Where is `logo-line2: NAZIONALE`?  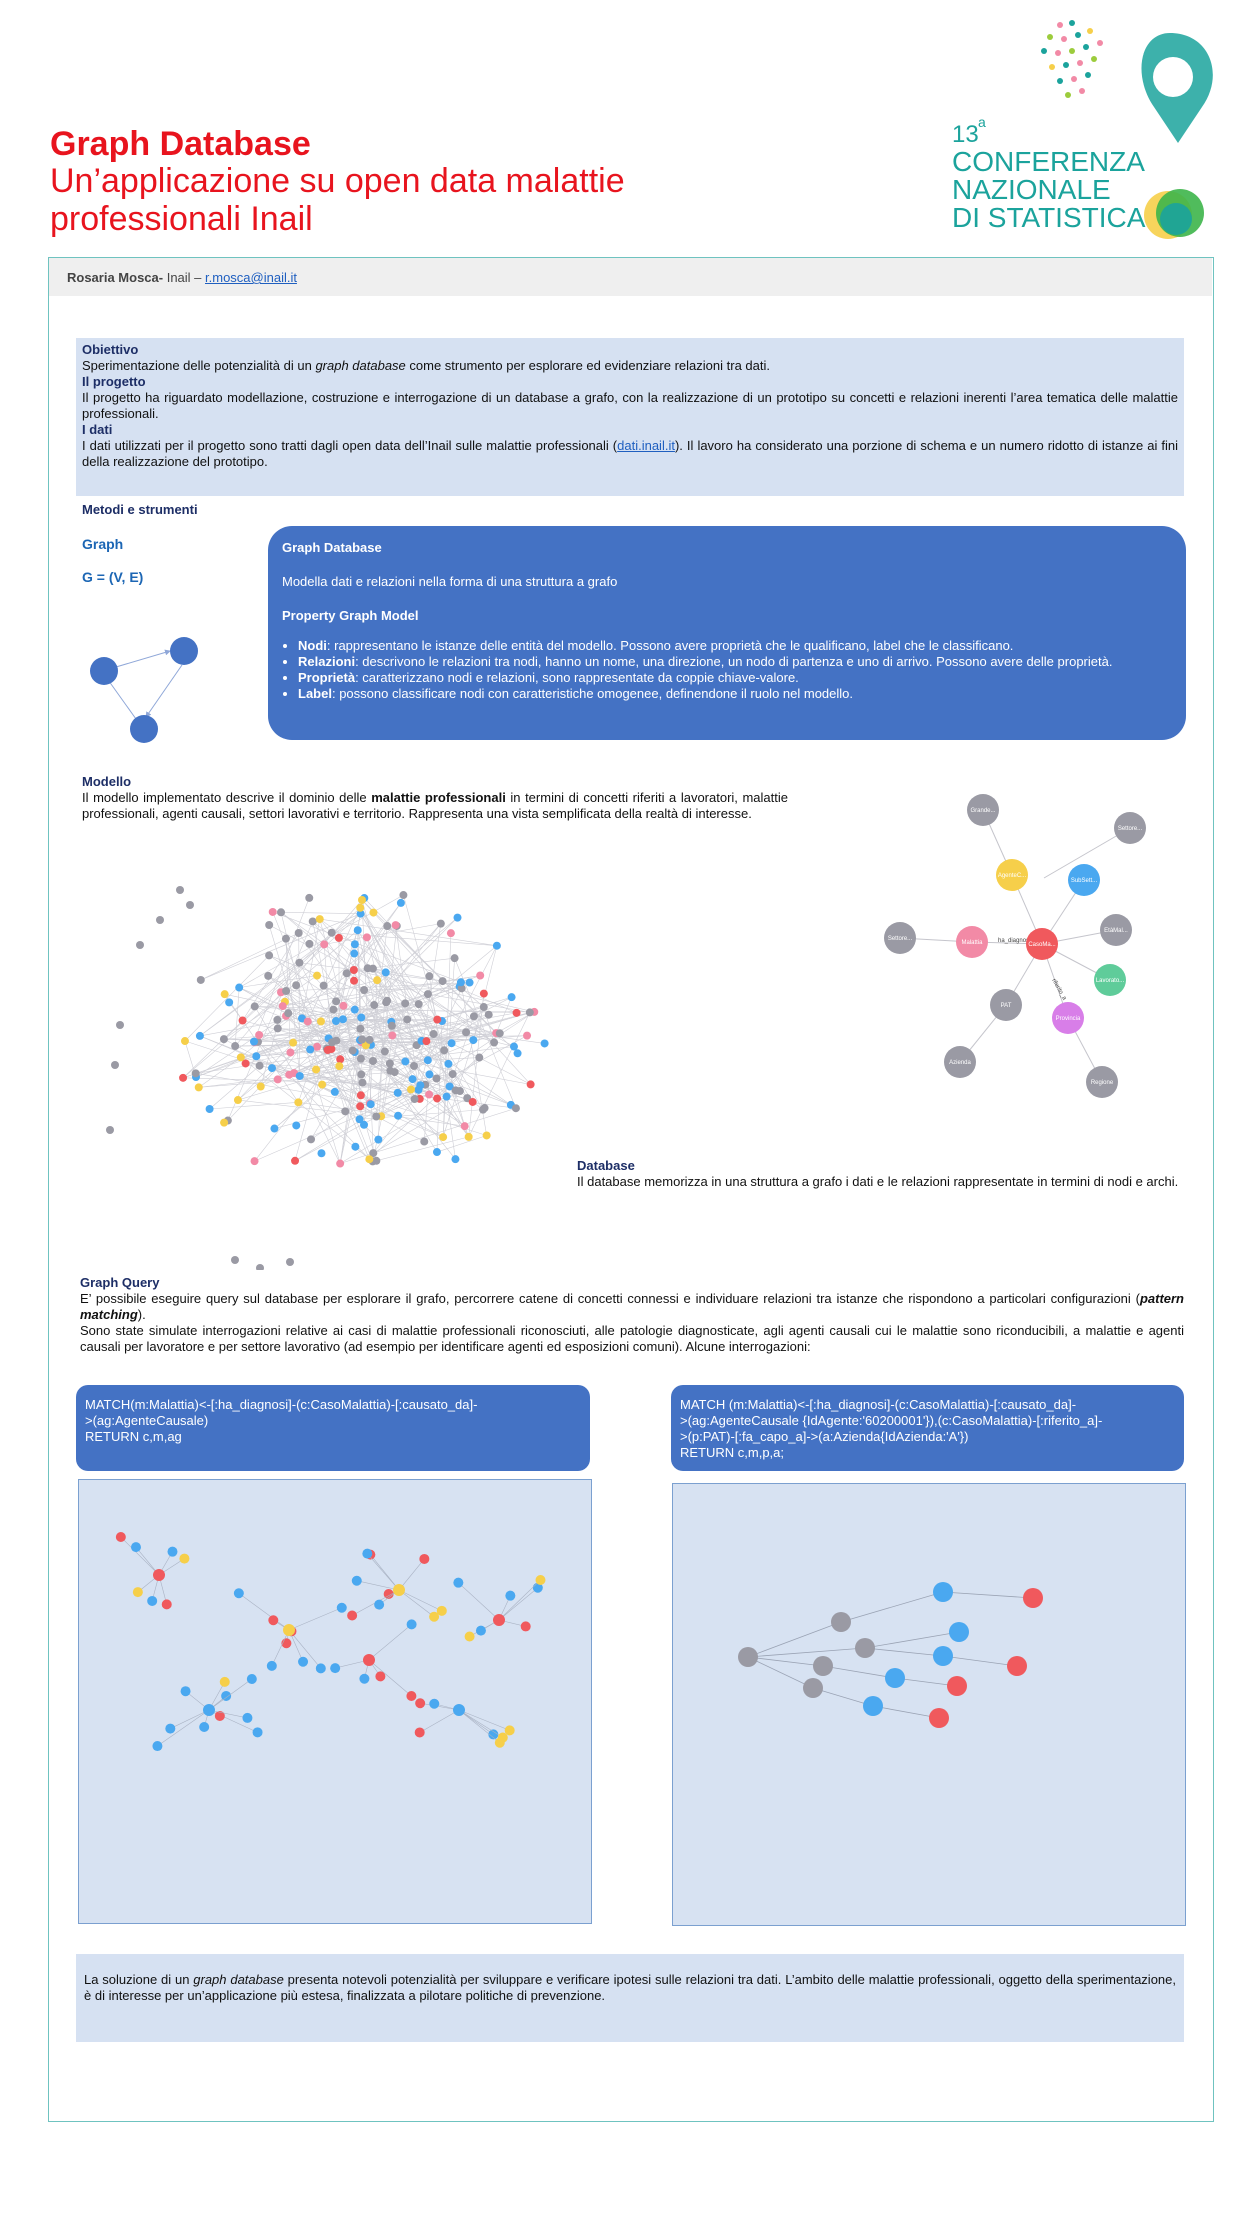
logo-line2: NAZIONALE is located at coordinates (1031, 189).